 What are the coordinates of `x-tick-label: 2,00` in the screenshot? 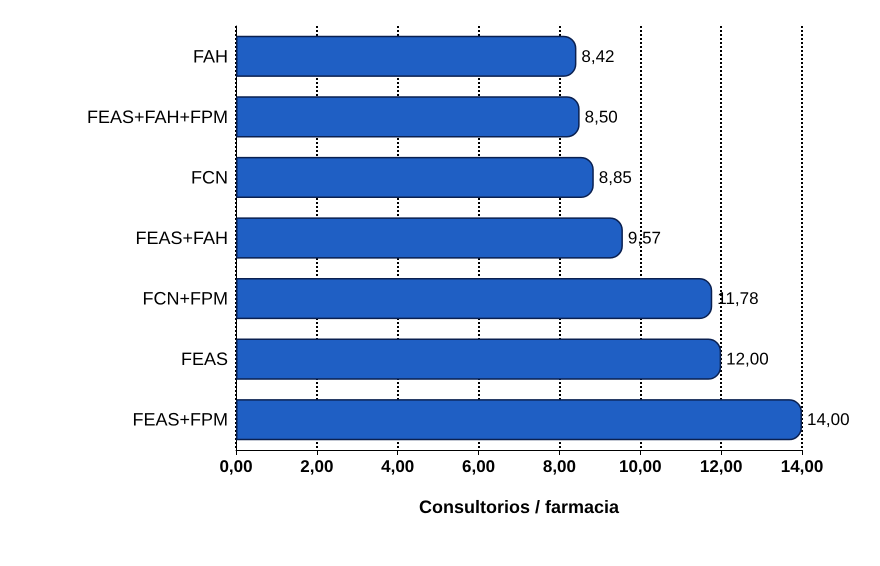 It's located at (317, 466).